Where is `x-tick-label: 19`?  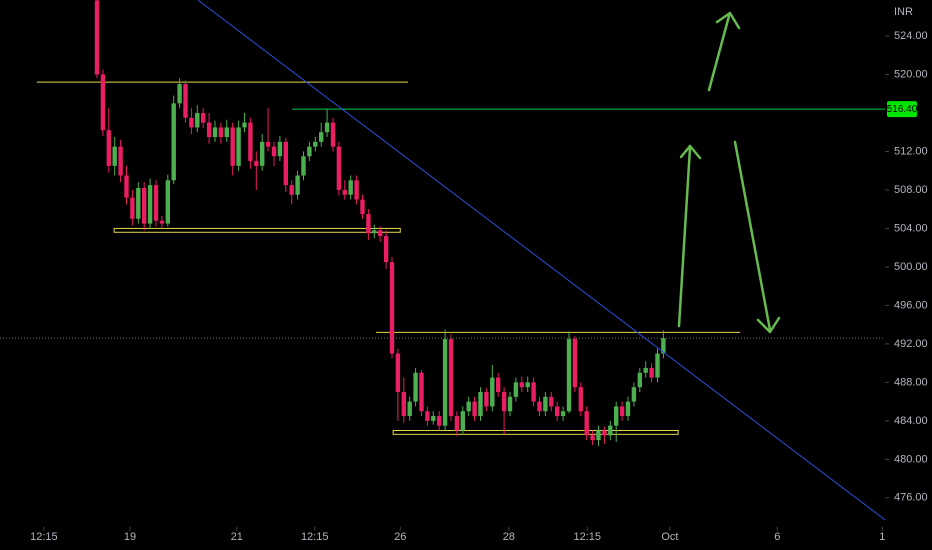
x-tick-label: 19 is located at coordinates (130, 537).